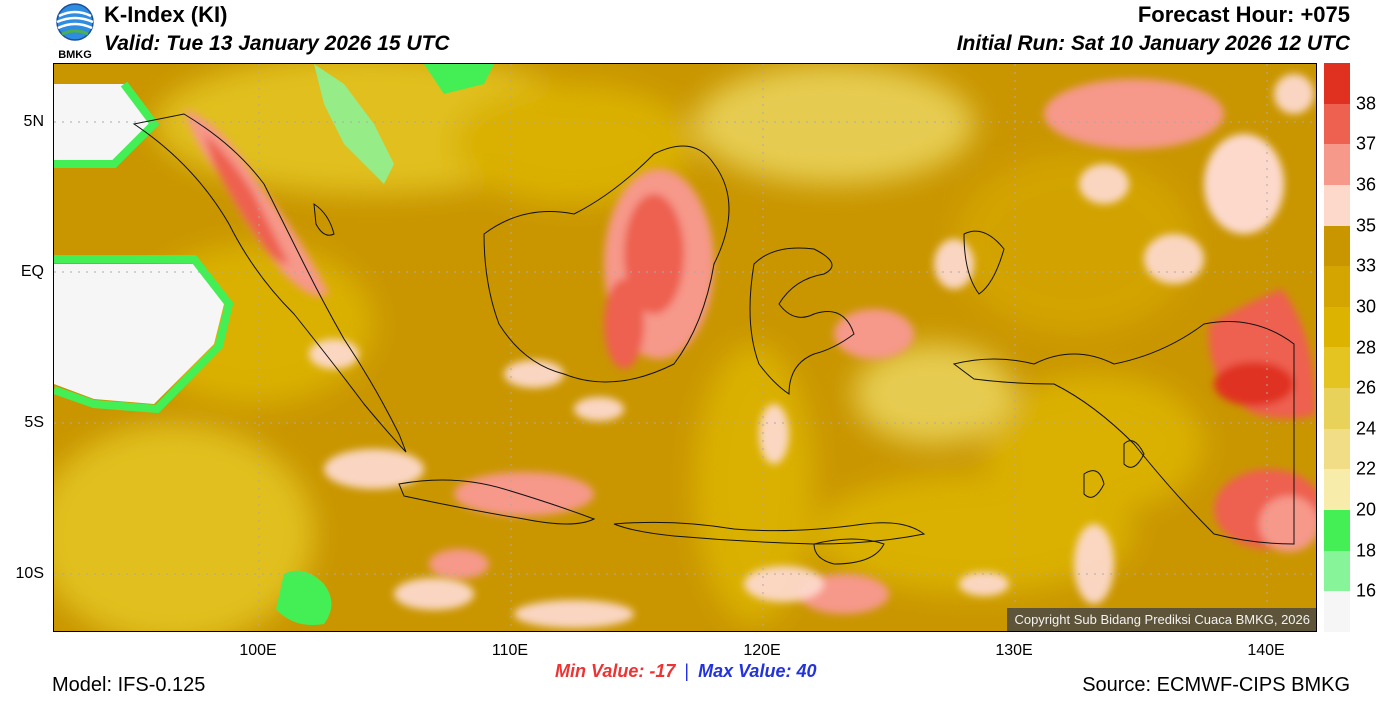  I want to click on valid-time: Valid: Tue 13 January 2026 15 UTC, so click(277, 43).